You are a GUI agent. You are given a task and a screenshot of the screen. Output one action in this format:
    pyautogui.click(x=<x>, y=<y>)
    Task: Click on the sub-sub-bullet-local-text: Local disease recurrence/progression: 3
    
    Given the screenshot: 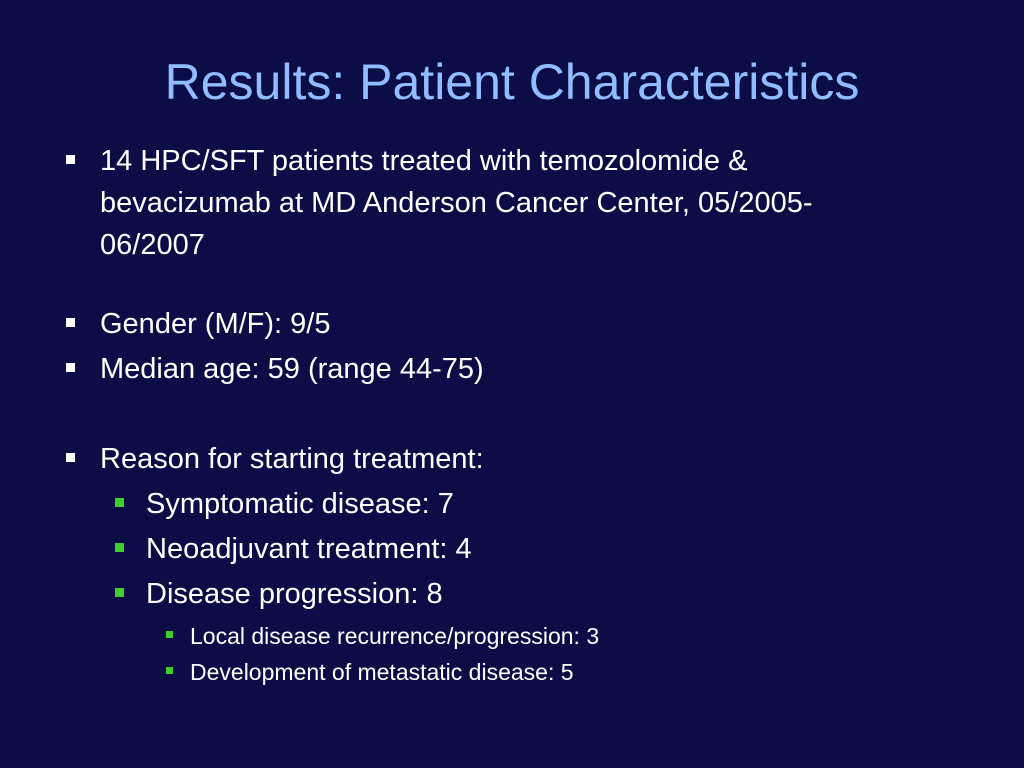 What is the action you would take?
    pyautogui.click(x=395, y=636)
    